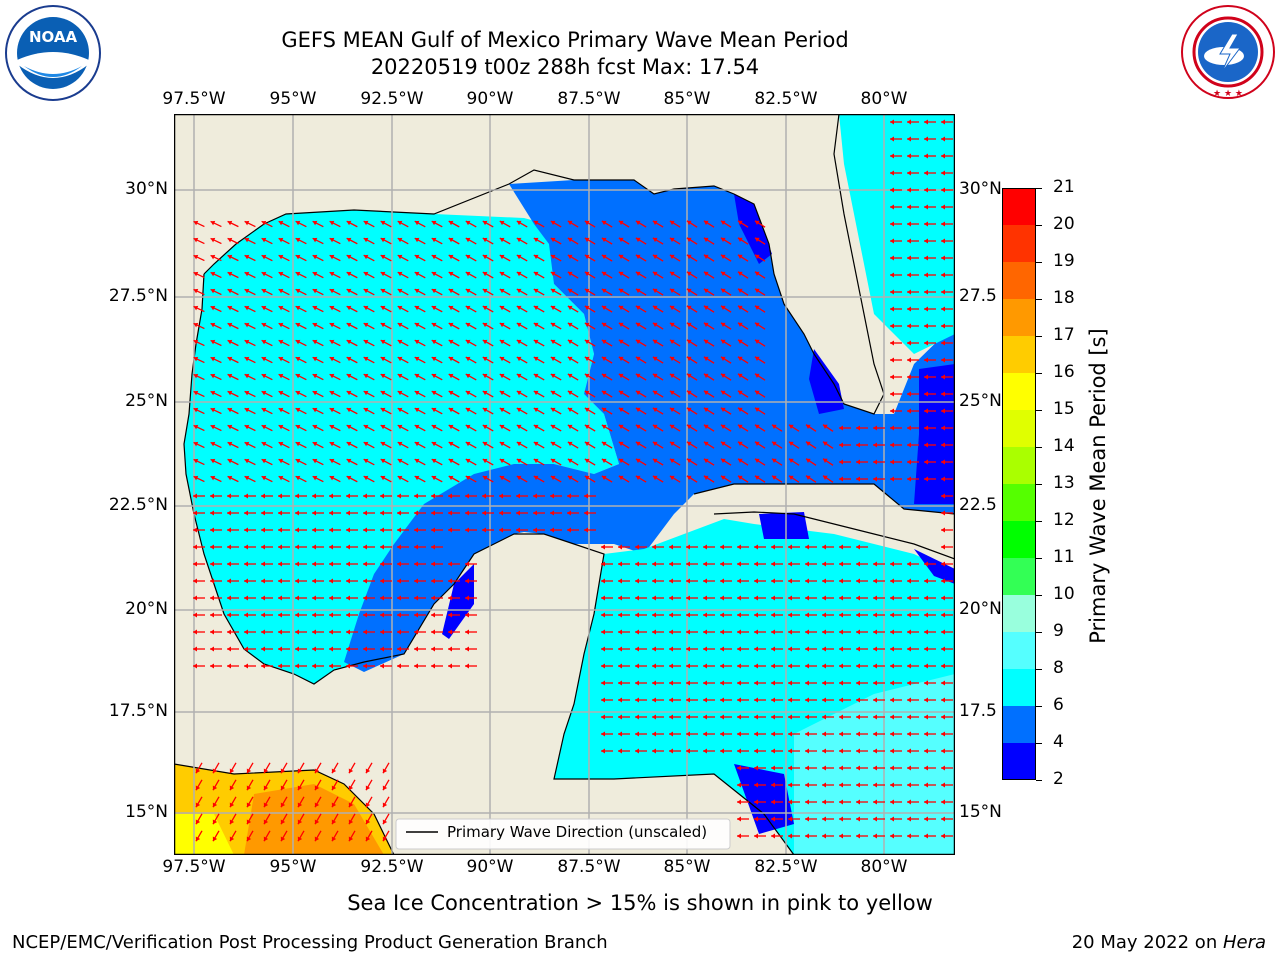 Image resolution: width=1280 pixels, height=960 pixels. Describe the element at coordinates (53, 37) in the screenshot. I see `noaa-logo-text: NOAA` at that location.